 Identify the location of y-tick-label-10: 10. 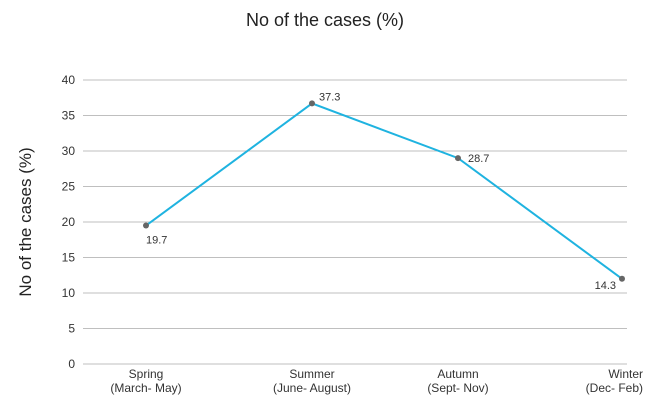
(69, 293).